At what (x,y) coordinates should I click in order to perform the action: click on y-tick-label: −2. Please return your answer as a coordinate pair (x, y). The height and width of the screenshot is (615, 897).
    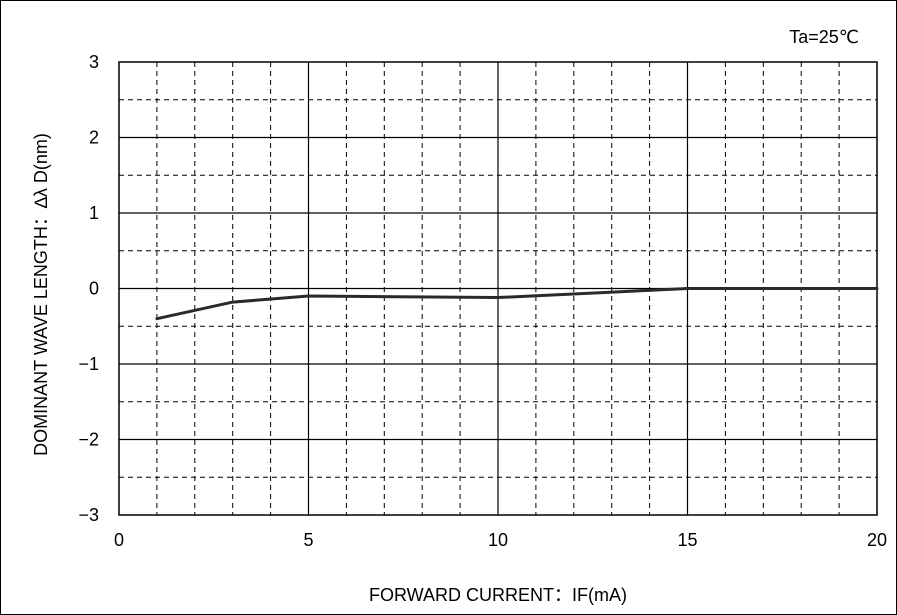
    Looking at the image, I should click on (88, 440).